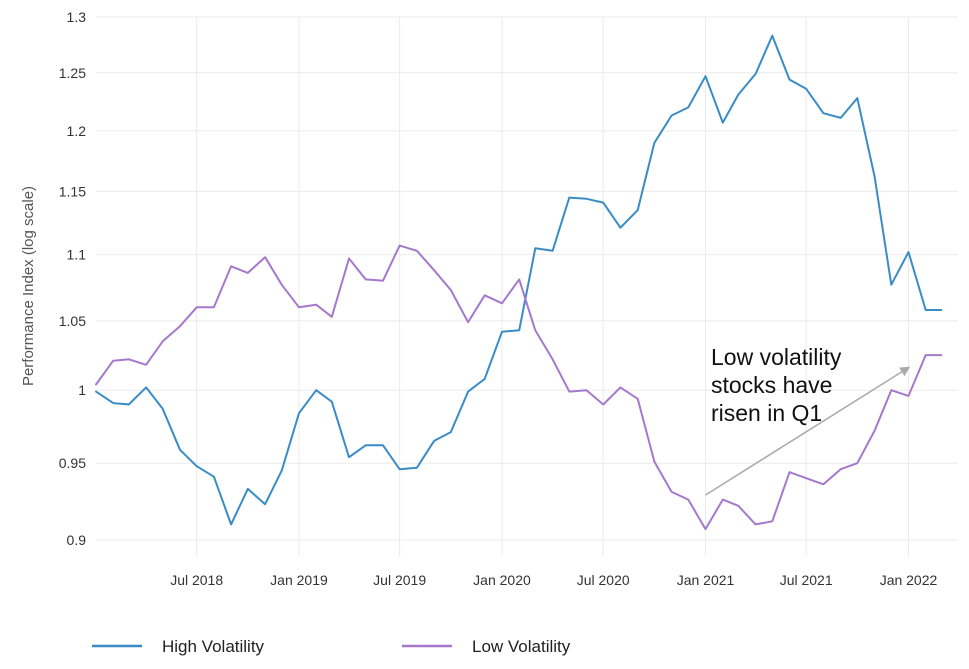 This screenshot has width=969, height=669. I want to click on y-tick-label: 0.9, so click(77, 540).